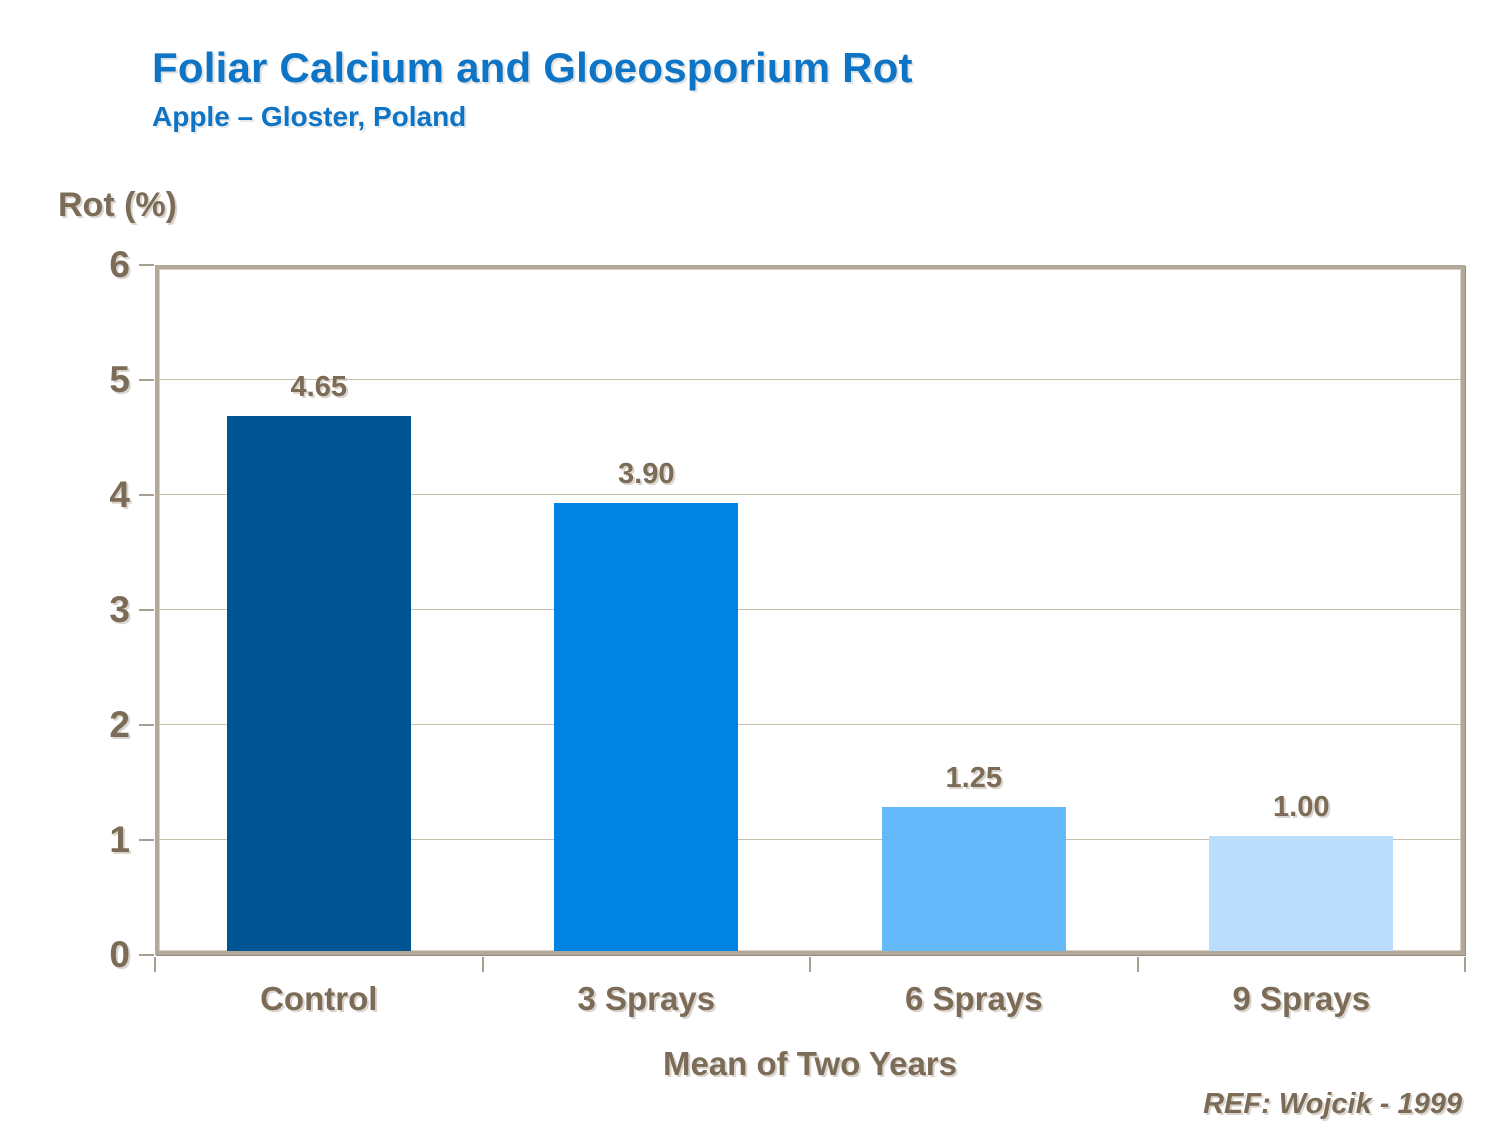 Image resolution: width=1500 pixels, height=1125 pixels. What do you see at coordinates (319, 998) in the screenshot?
I see `category-label-control: Control` at bounding box center [319, 998].